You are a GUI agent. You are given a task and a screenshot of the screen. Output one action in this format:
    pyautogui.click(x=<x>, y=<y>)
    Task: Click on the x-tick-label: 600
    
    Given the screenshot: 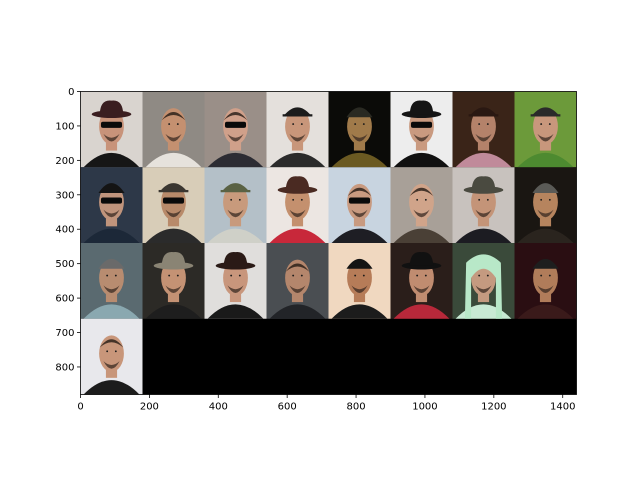 What is the action you would take?
    pyautogui.click(x=287, y=407)
    